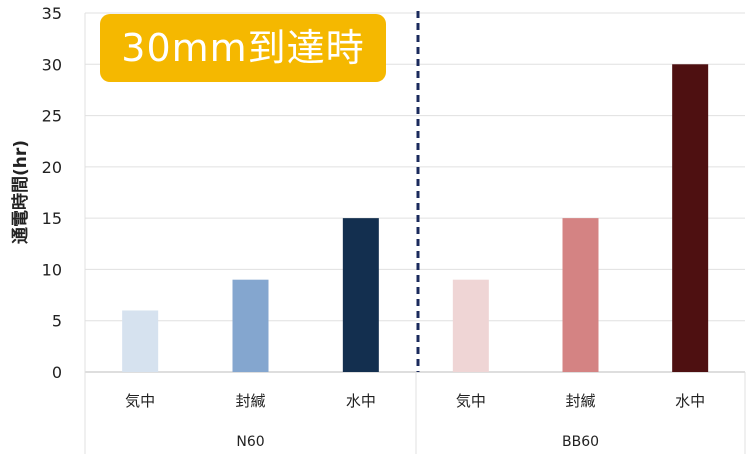  Describe the element at coordinates (57, 372) in the screenshot. I see `y-tick-label: 0` at that location.